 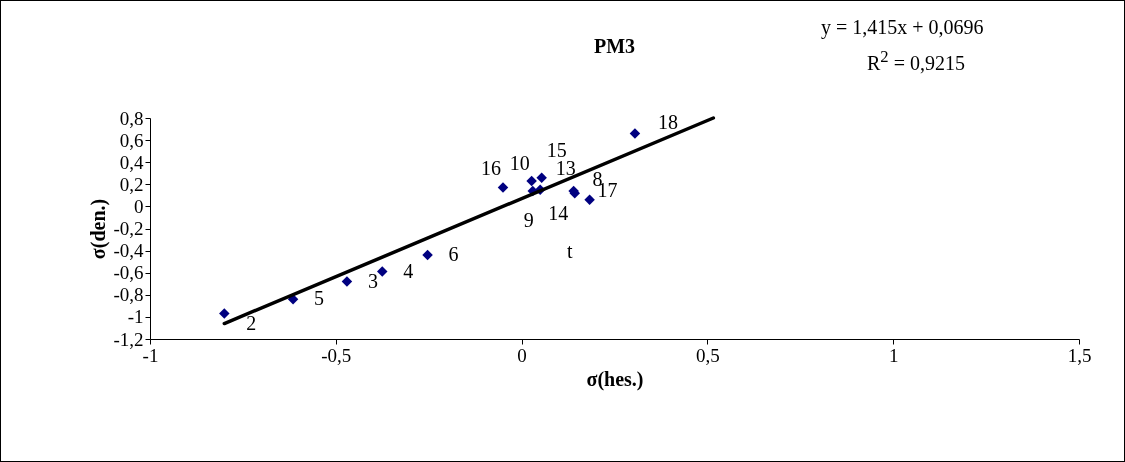 I want to click on y-axis-title: σ(den.), so click(x=99, y=229).